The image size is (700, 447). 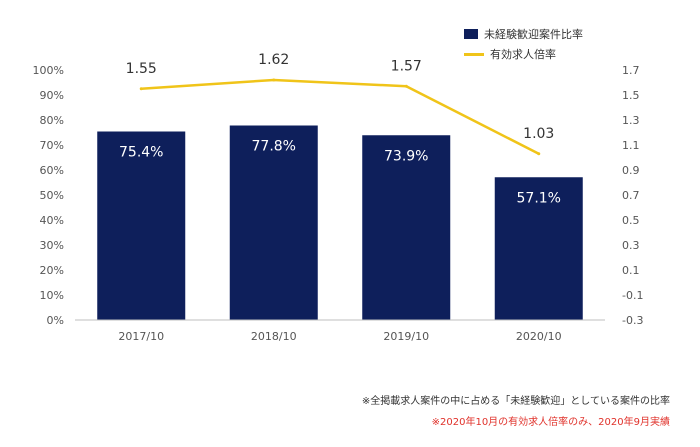 I want to click on y-left-tick-label: 30%, so click(x=52, y=245).